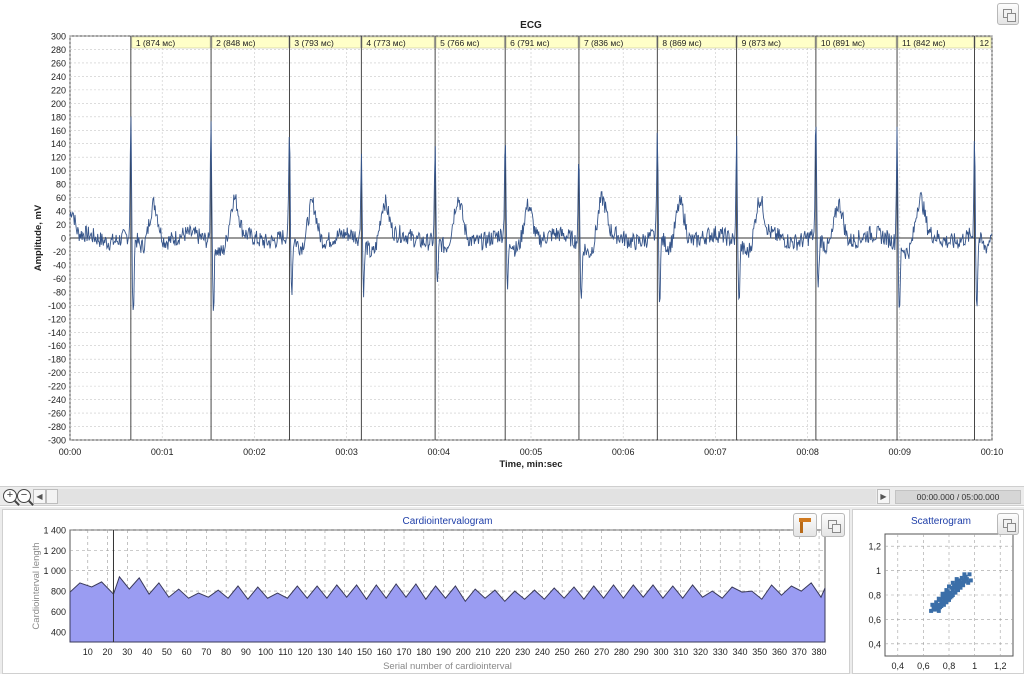 Image resolution: width=1024 pixels, height=674 pixels. What do you see at coordinates (58, 50) in the screenshot?
I see `y-tick-label: 280` at bounding box center [58, 50].